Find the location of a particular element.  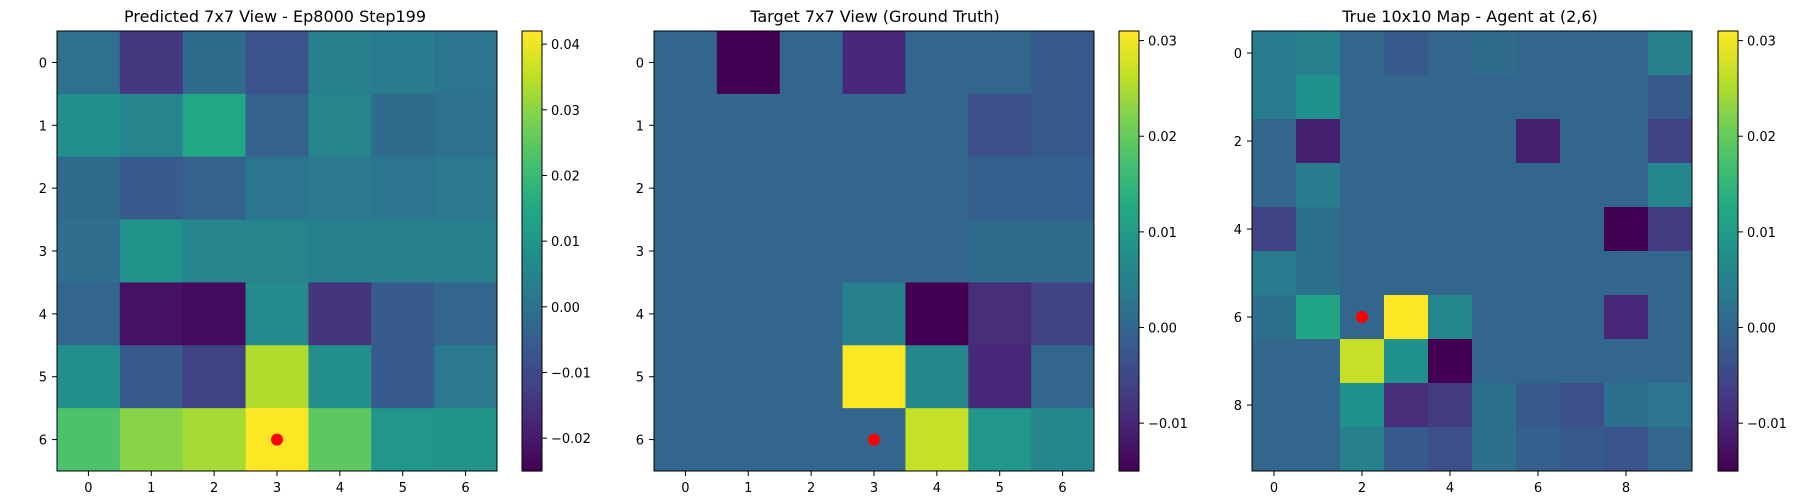

x-tick-label: 3 is located at coordinates (874, 488).